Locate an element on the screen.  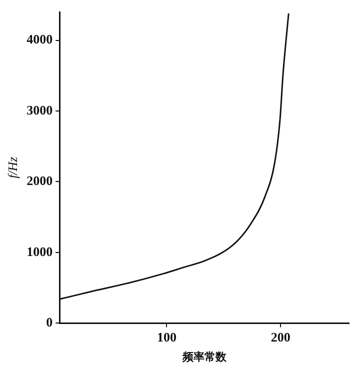
y-tick-label: 3000 is located at coordinates (39, 110).